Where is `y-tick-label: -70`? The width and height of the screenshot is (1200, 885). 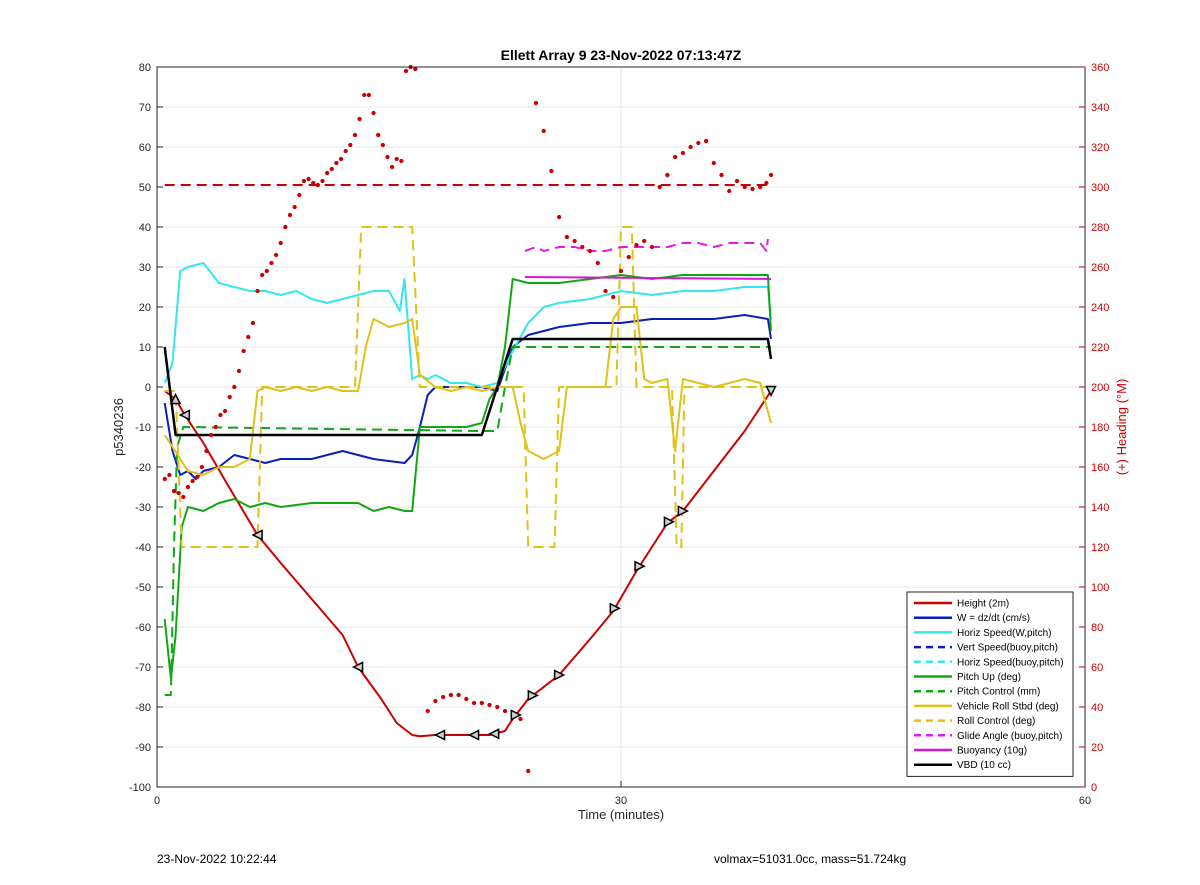 y-tick-label: -70 is located at coordinates (143, 668).